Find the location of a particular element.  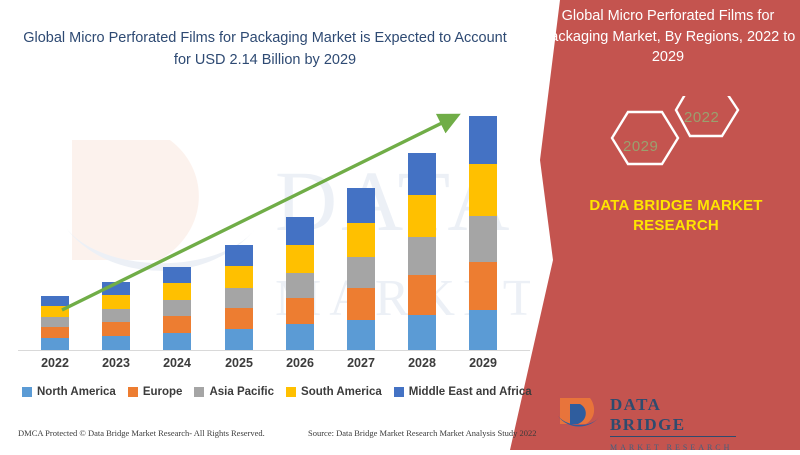

legend-item-asia-pacific: Asia Pacific is located at coordinates (234, 392).